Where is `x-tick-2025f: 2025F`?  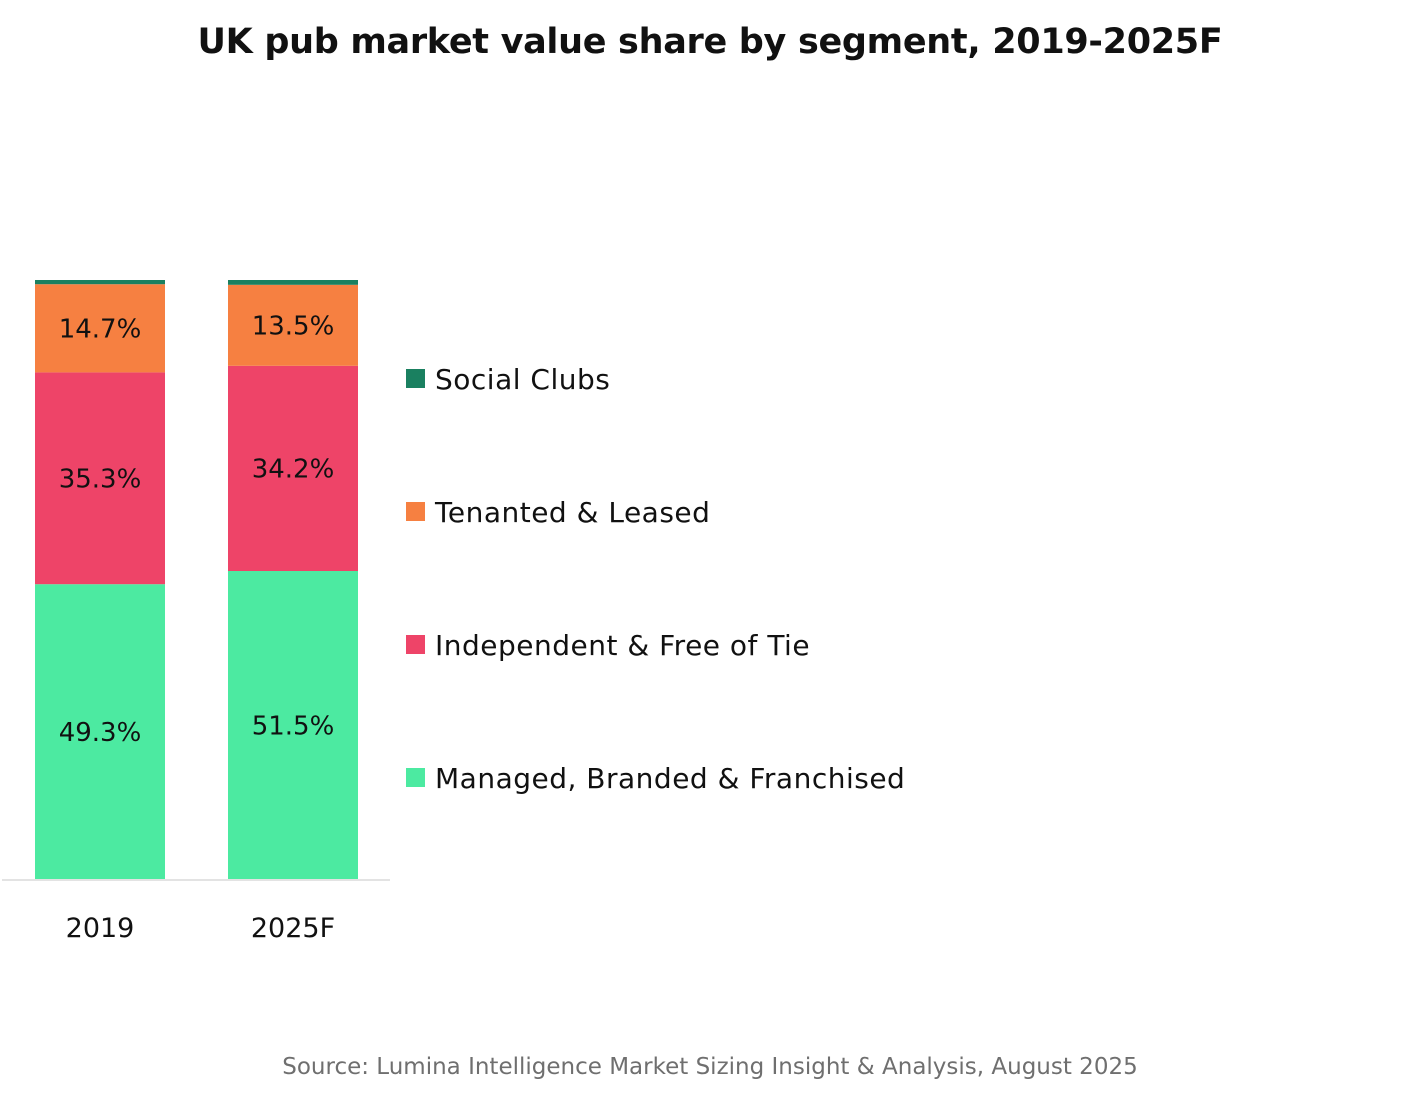 x-tick-2025f: 2025F is located at coordinates (293, 928).